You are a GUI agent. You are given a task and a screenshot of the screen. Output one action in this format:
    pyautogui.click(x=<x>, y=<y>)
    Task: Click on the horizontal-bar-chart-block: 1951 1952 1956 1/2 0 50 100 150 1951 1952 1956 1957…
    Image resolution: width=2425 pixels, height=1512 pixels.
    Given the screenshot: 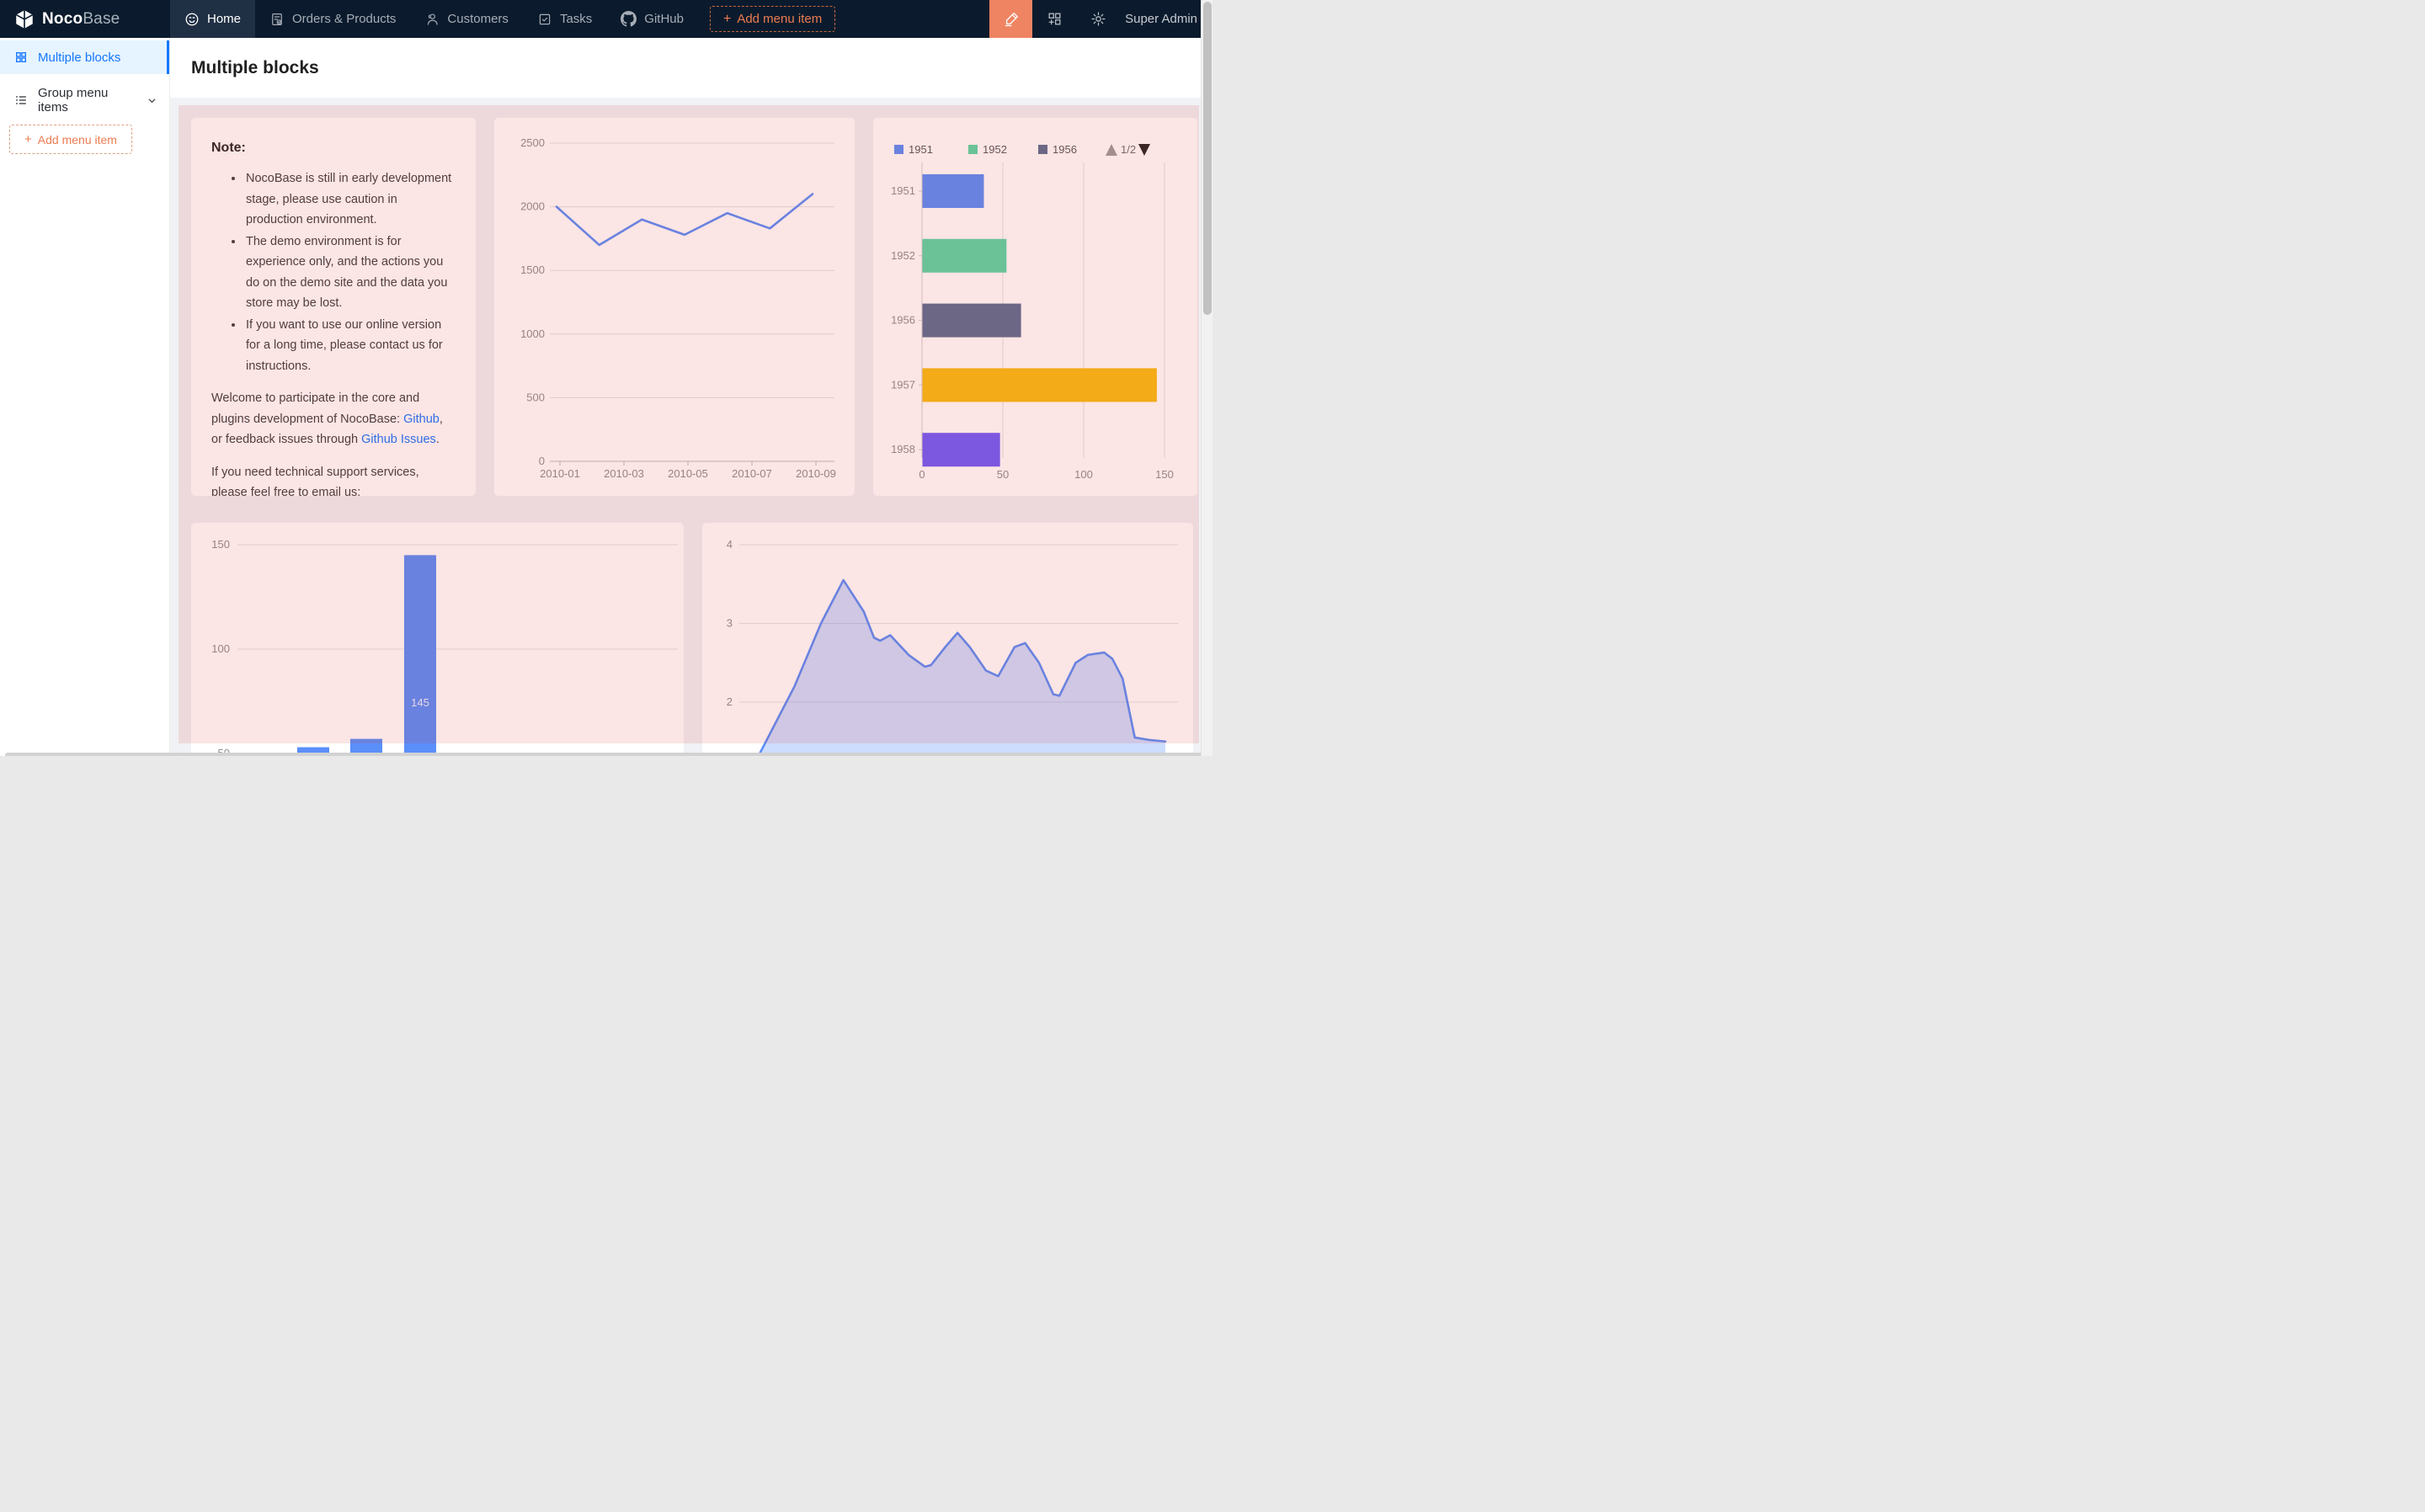 What is the action you would take?
    pyautogui.click(x=1035, y=307)
    